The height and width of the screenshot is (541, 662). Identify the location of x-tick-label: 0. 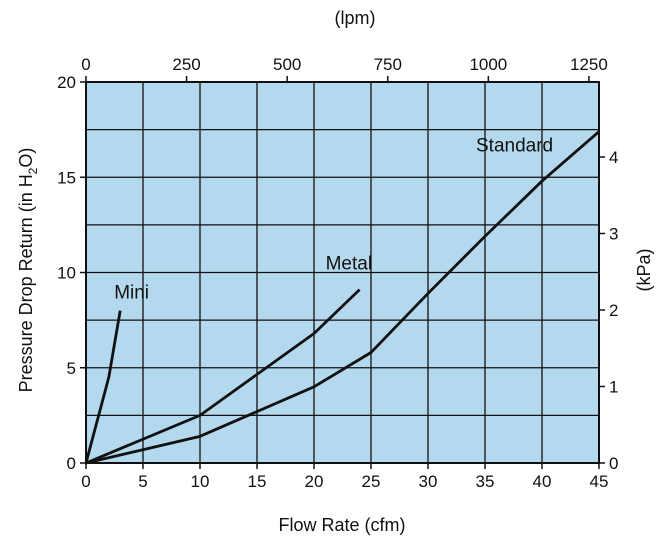
(85, 481).